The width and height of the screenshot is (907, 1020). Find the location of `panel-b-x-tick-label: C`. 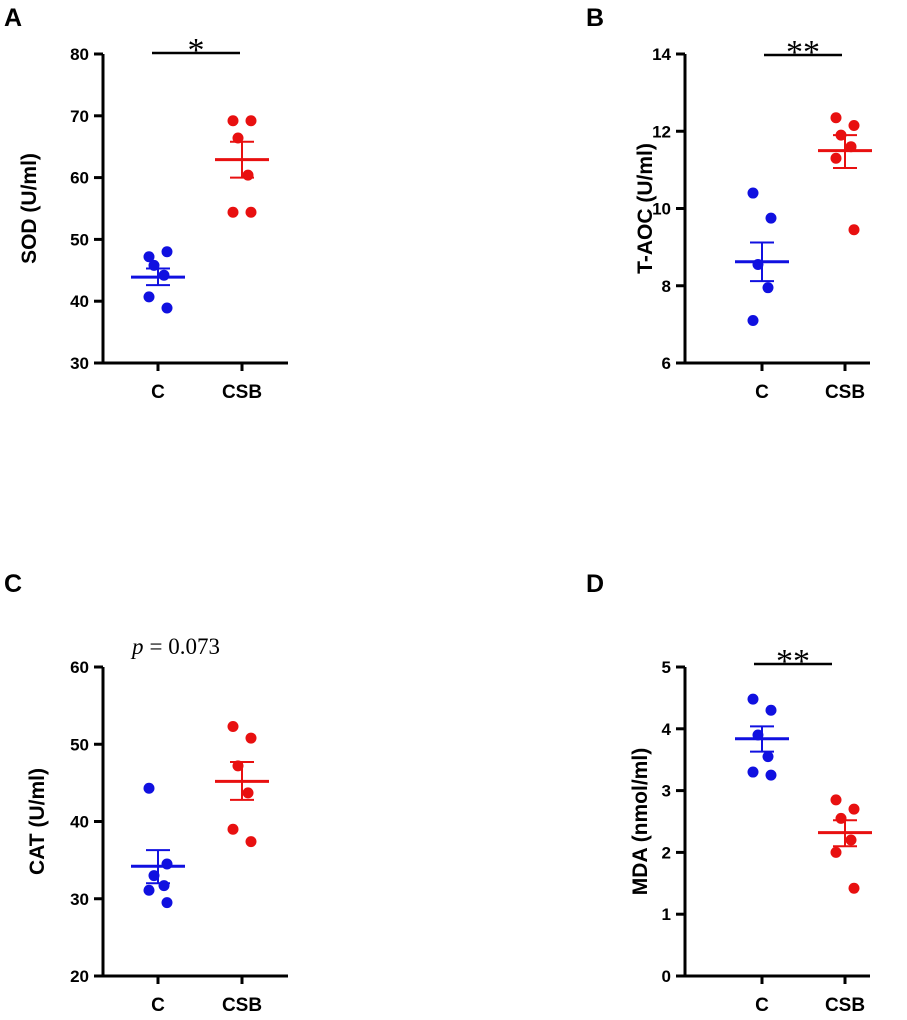

panel-b-x-tick-label: C is located at coordinates (762, 392).